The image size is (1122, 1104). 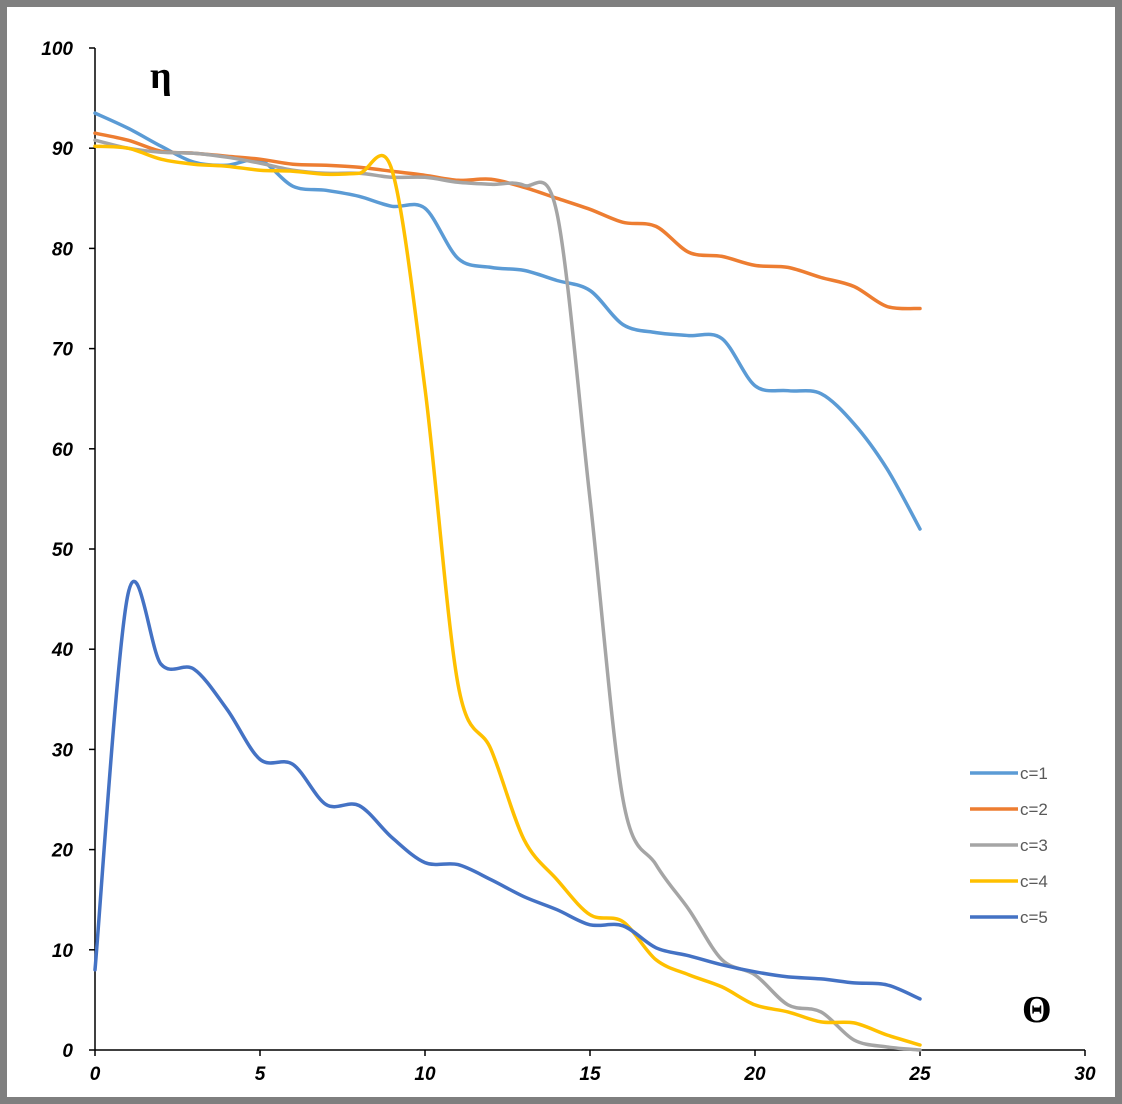 I want to click on legend-label: c=4, so click(x=1034, y=881).